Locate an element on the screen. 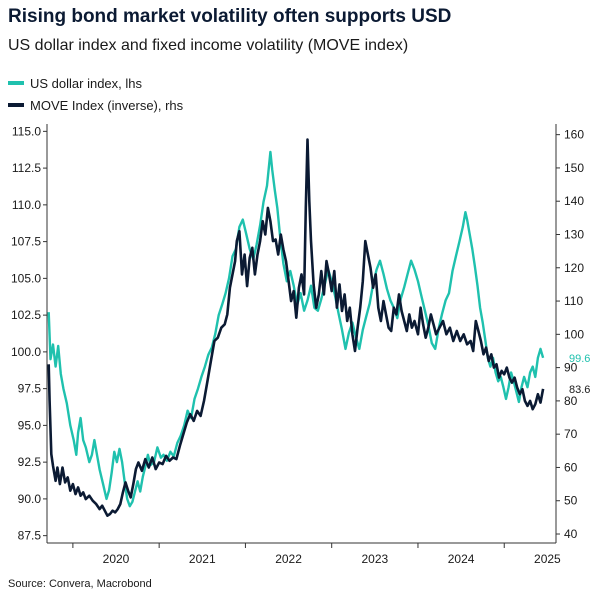  legend-item-usd: US dollar index, lhs is located at coordinates (95, 83).